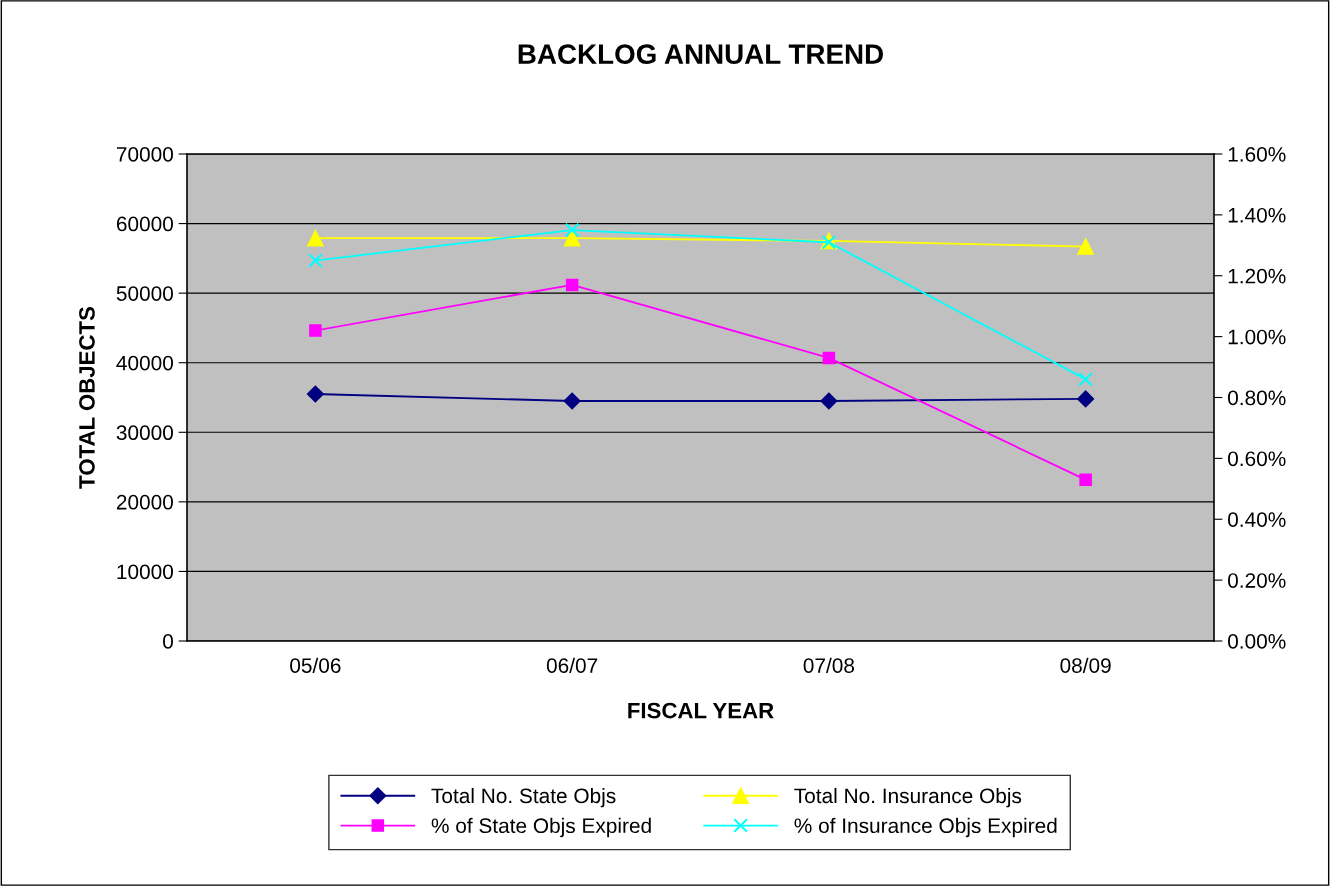 The width and height of the screenshot is (1330, 886). I want to click on y2-tick-label: 1.00%, so click(1257, 337).